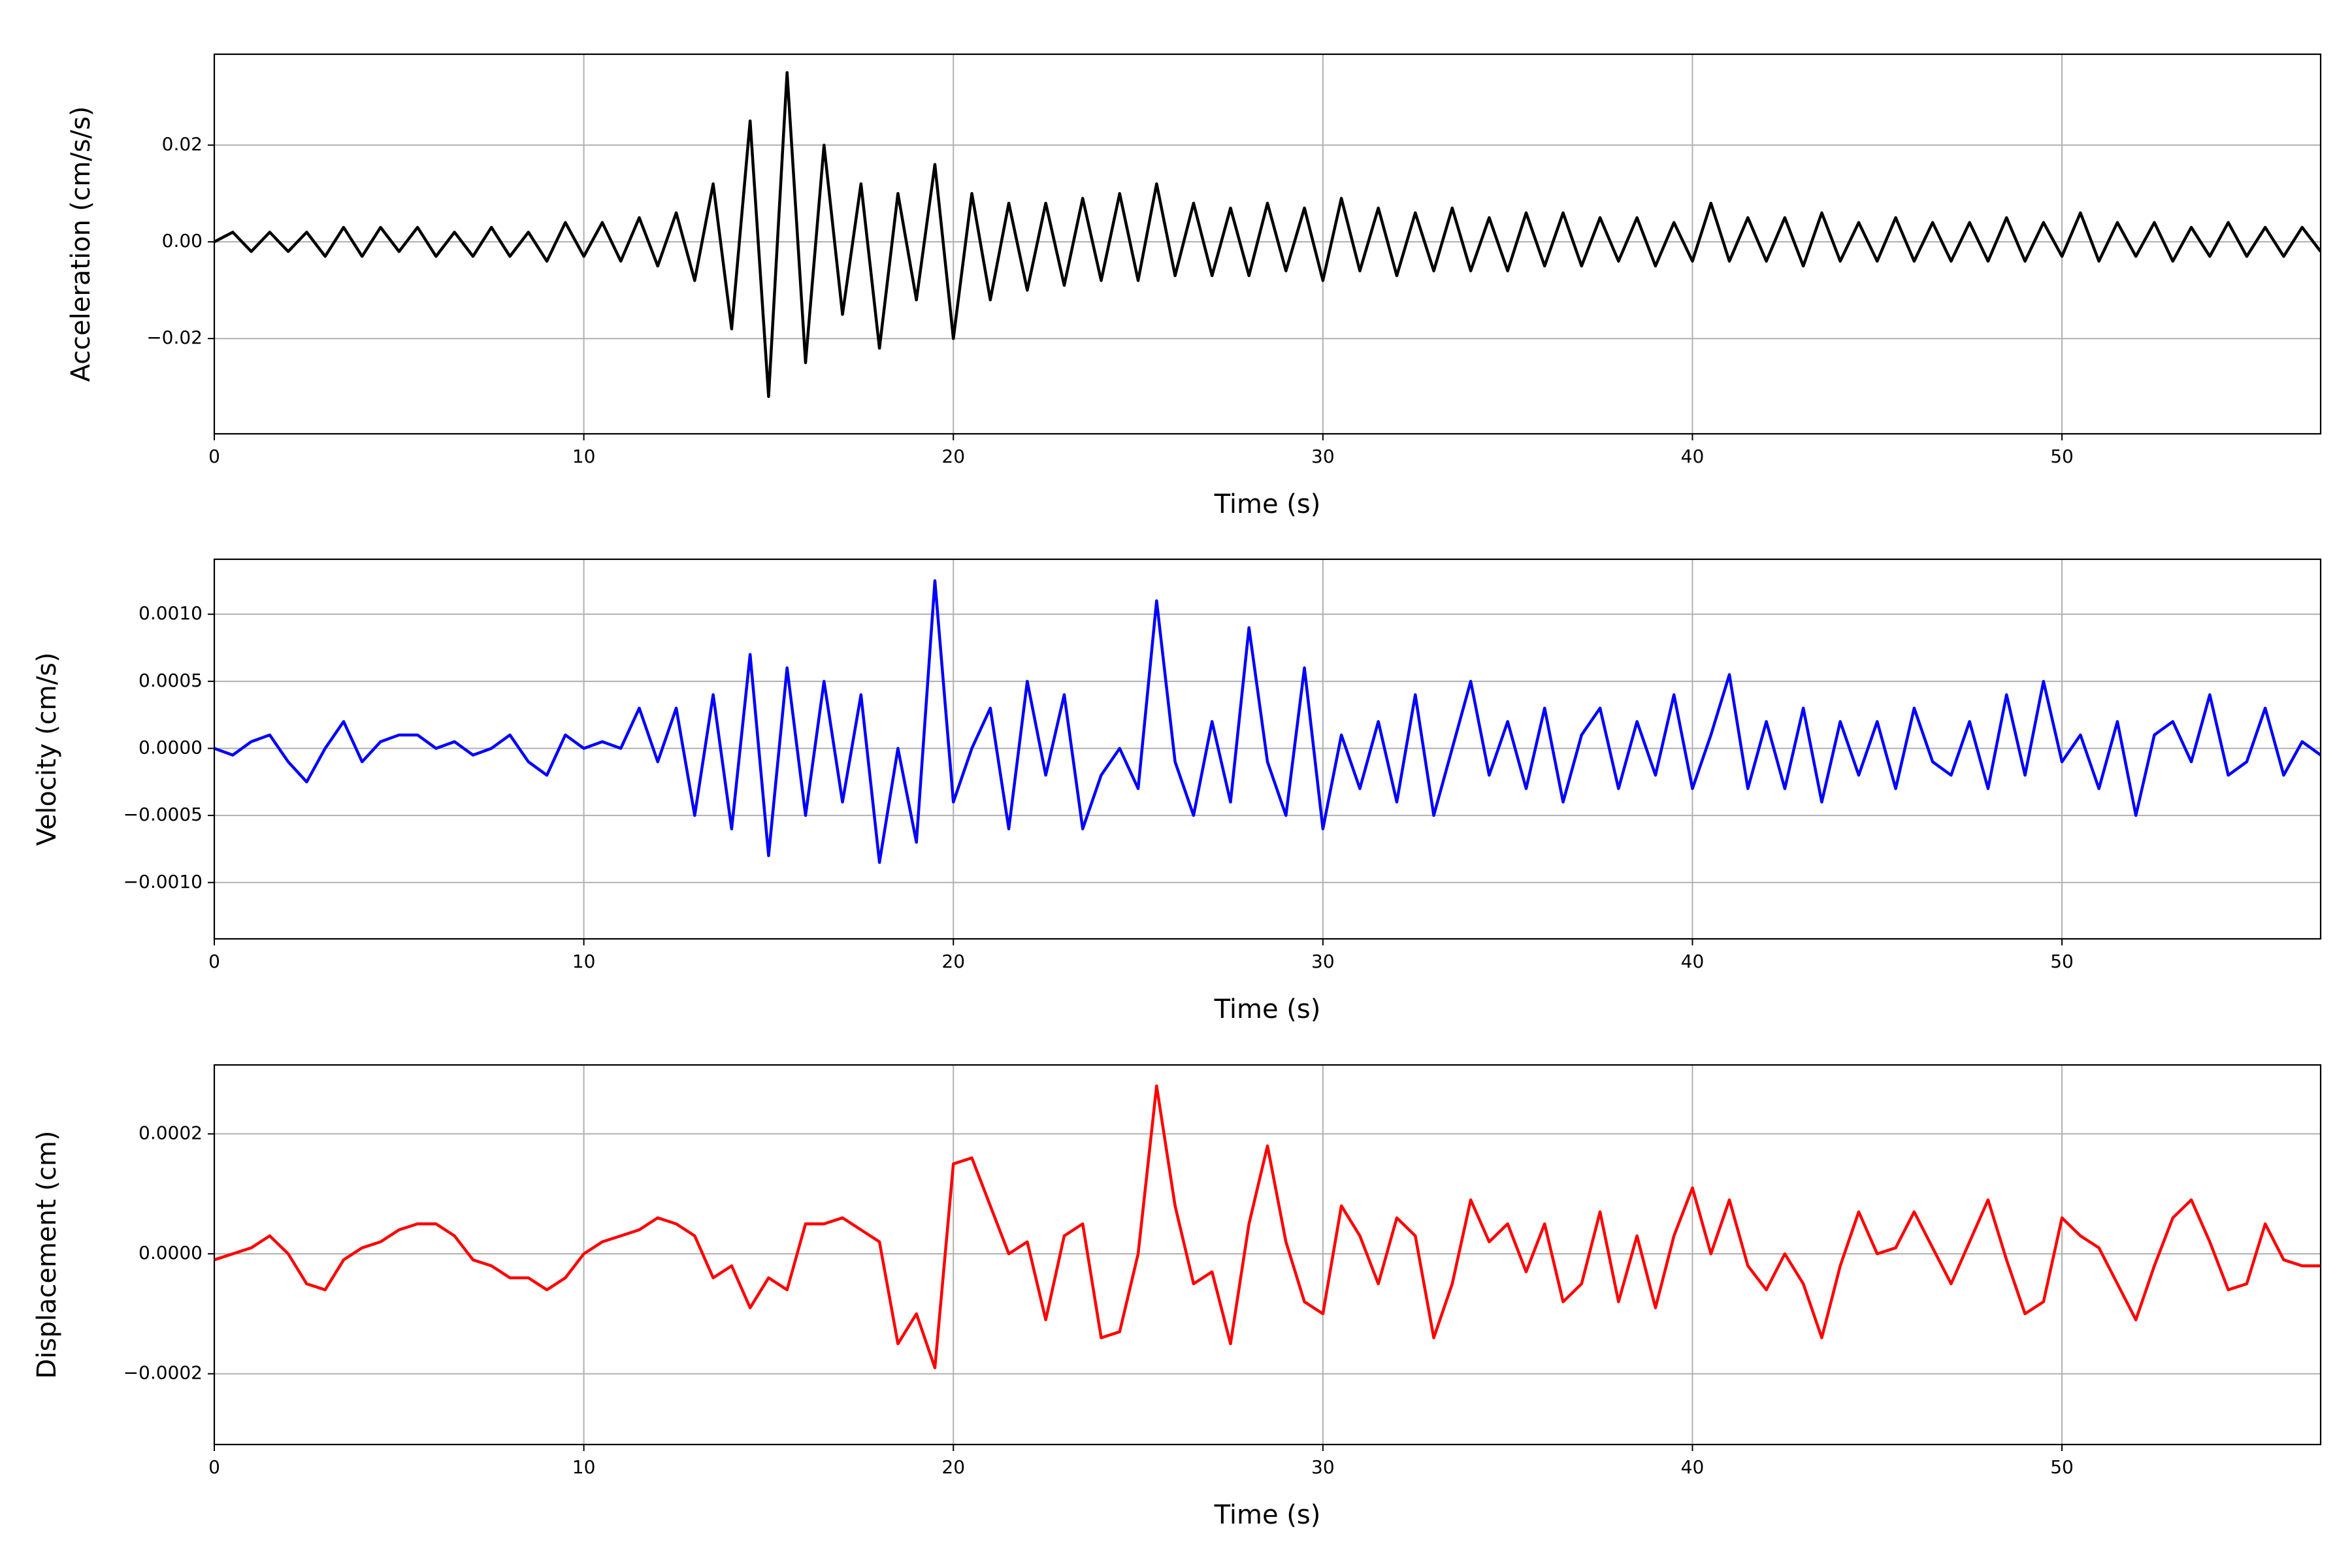 The height and width of the screenshot is (1568, 2352). Describe the element at coordinates (163, 1373) in the screenshot. I see `y-tick-label: −0.0002` at that location.